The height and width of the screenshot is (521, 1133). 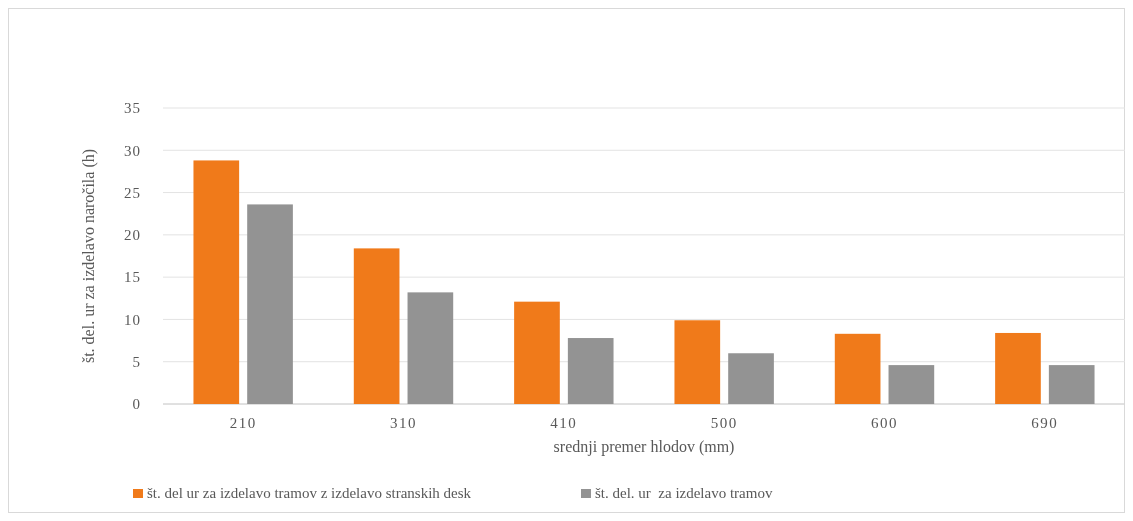 I want to click on x-tick-label: 500, so click(x=724, y=423).